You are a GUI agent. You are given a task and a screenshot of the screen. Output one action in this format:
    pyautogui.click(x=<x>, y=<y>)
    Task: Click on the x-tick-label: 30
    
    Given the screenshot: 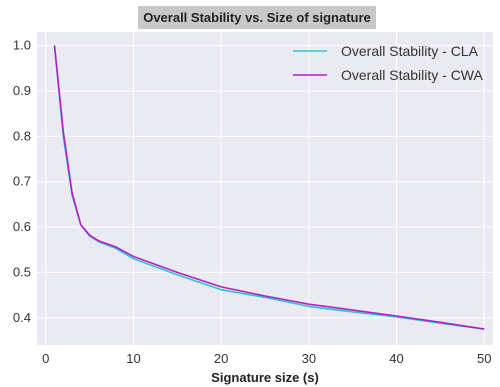 What is the action you would take?
    pyautogui.click(x=309, y=358)
    